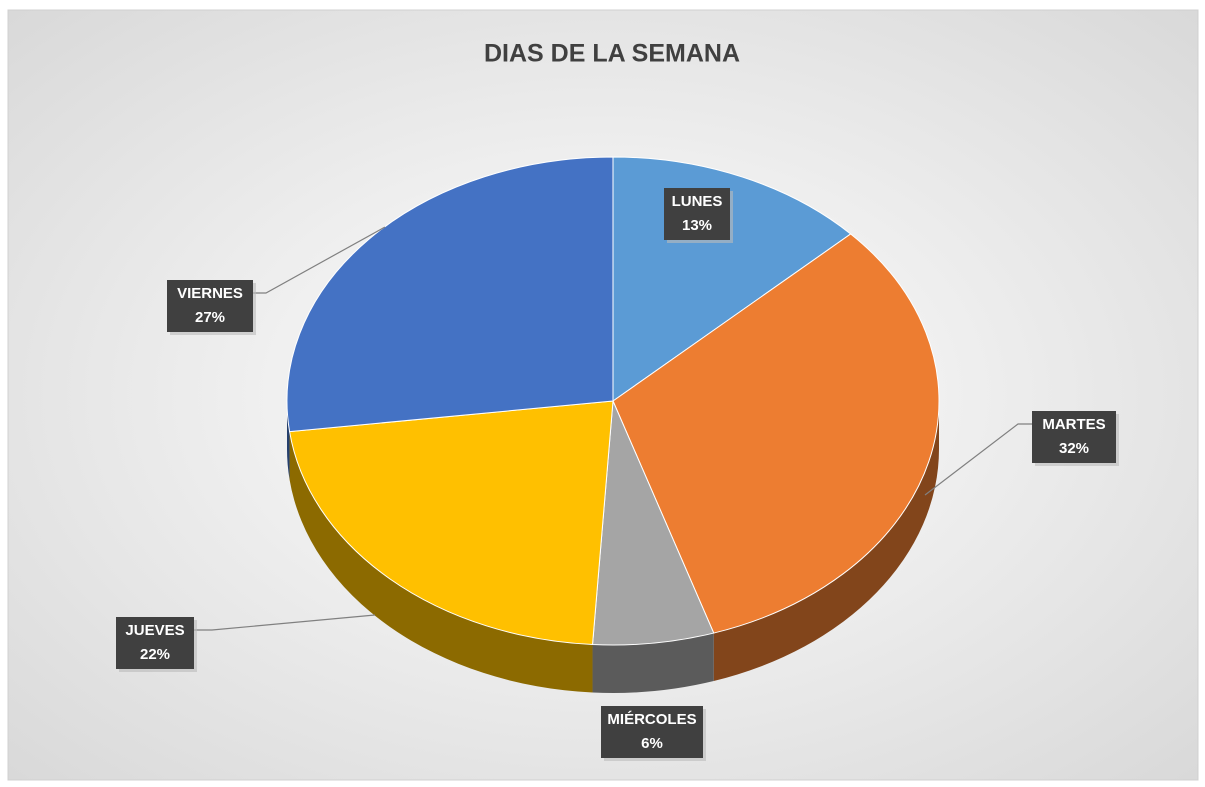  What do you see at coordinates (697, 201) in the screenshot?
I see `label-category: LUNES` at bounding box center [697, 201].